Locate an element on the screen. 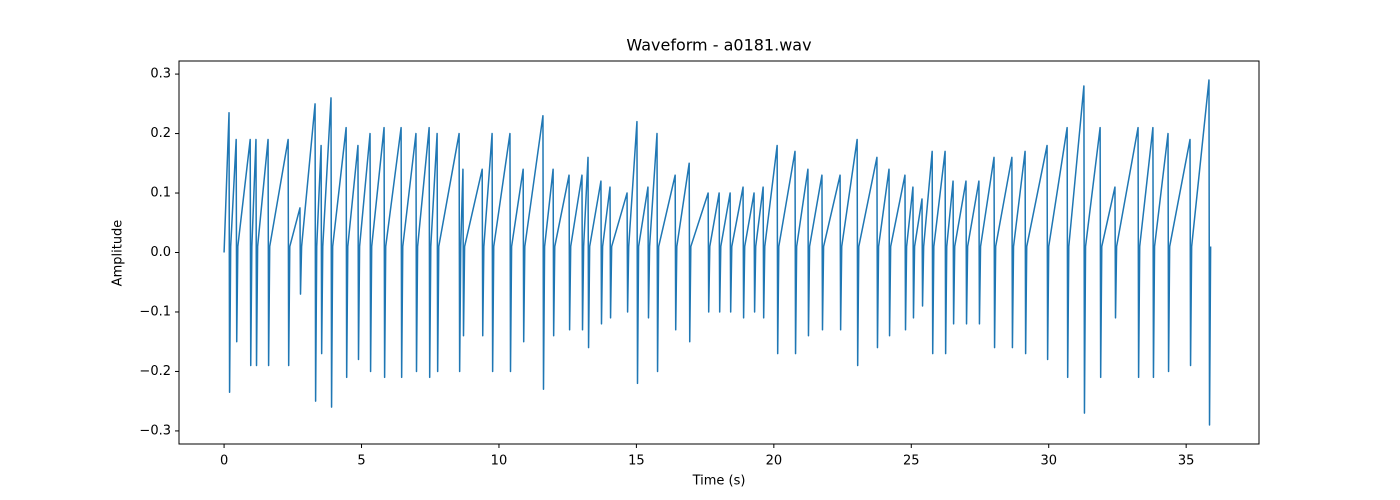 This screenshot has width=1400, height=500. y-axis-label: Amplitude is located at coordinates (118, 253).